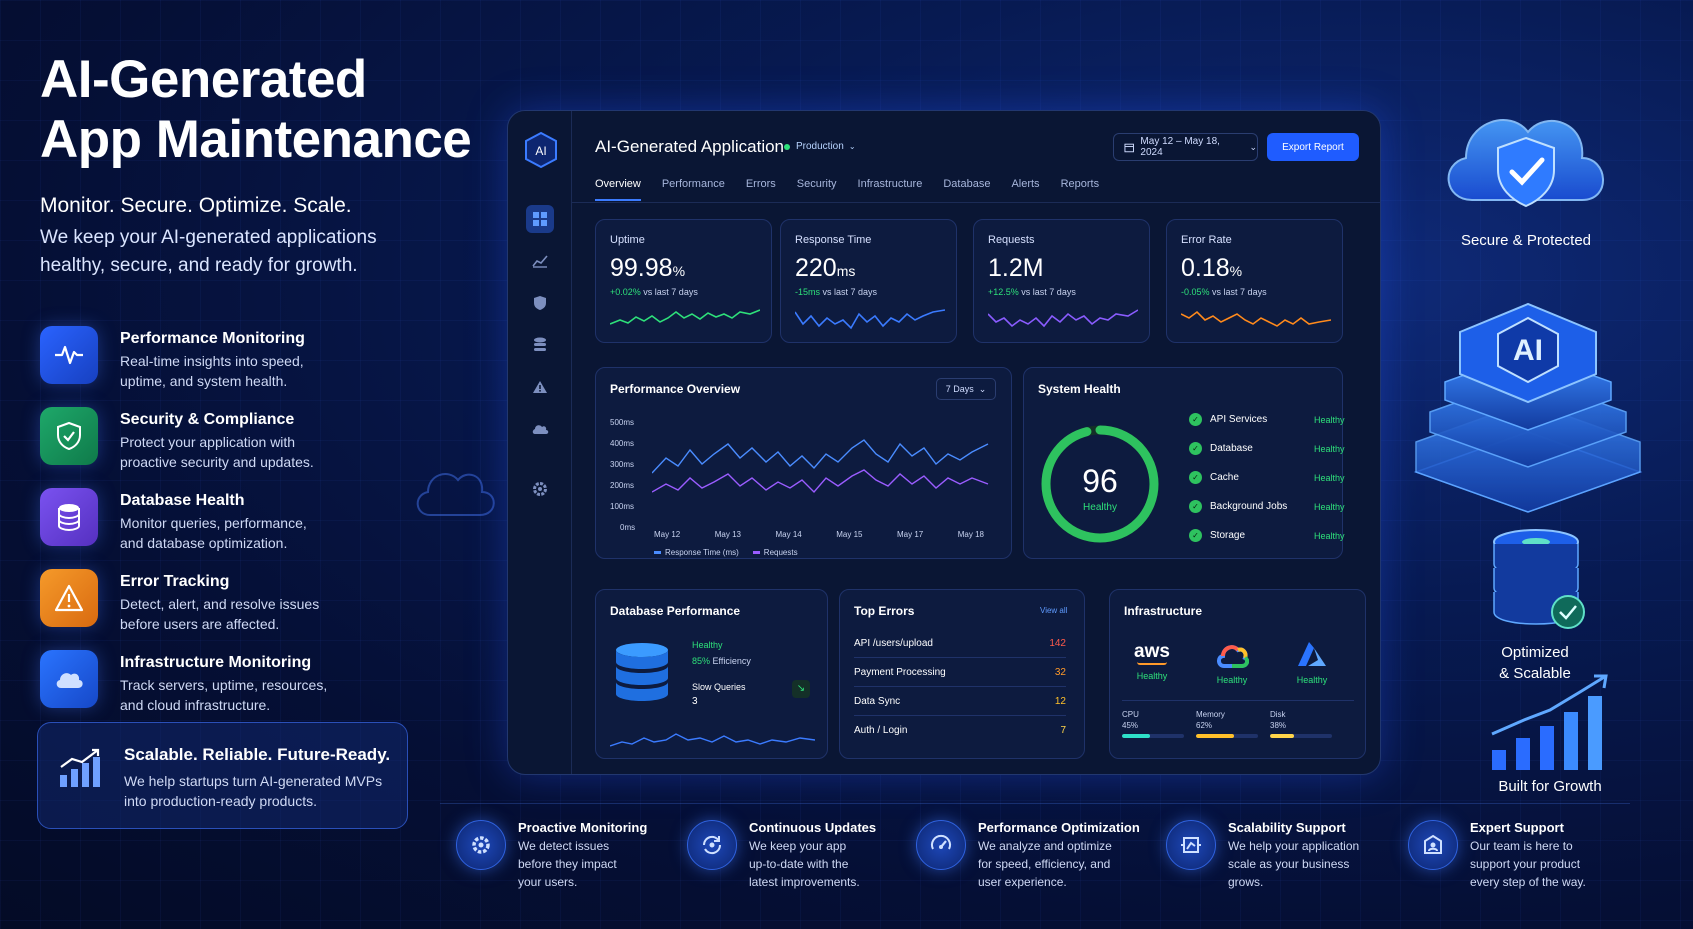 The width and height of the screenshot is (1693, 929). What do you see at coordinates (726, 552) in the screenshot?
I see `chart-legend: Response Time (ms) Requests` at bounding box center [726, 552].